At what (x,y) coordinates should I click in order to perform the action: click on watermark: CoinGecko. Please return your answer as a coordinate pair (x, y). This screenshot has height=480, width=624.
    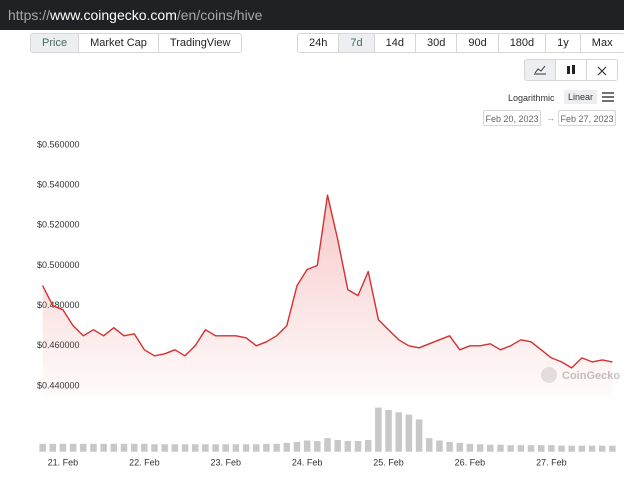
    Looking at the image, I should click on (591, 376).